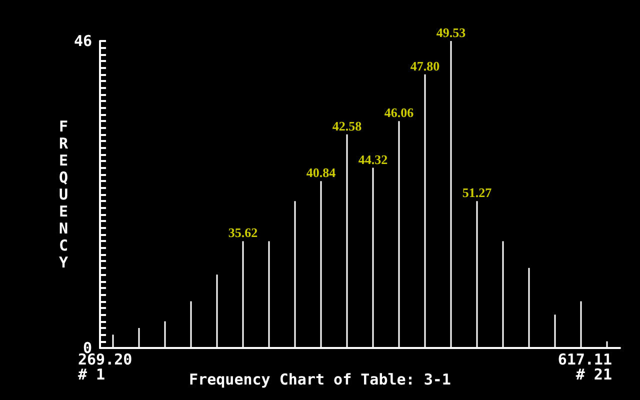 This screenshot has width=640, height=400. What do you see at coordinates (63, 195) in the screenshot?
I see `text: FREQUENCY` at bounding box center [63, 195].